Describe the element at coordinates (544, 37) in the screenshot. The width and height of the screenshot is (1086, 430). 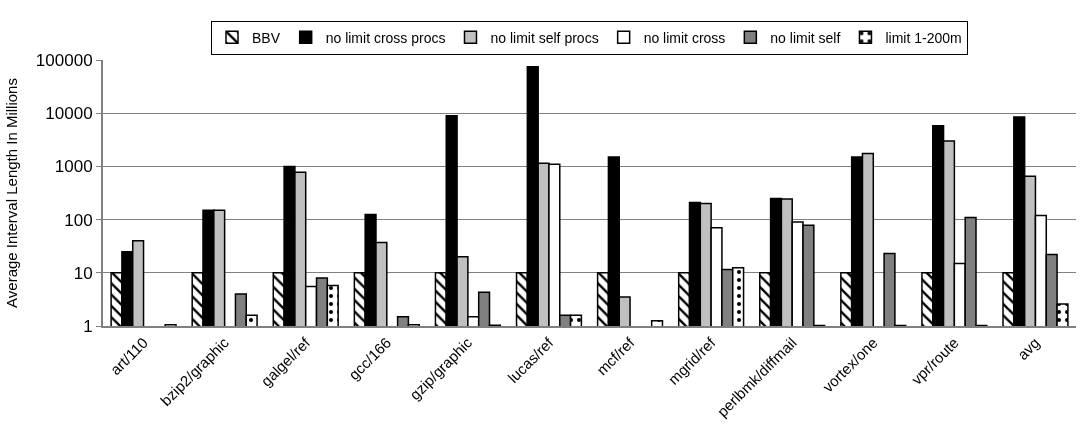
I see `legend-label: no limit self procs` at that location.